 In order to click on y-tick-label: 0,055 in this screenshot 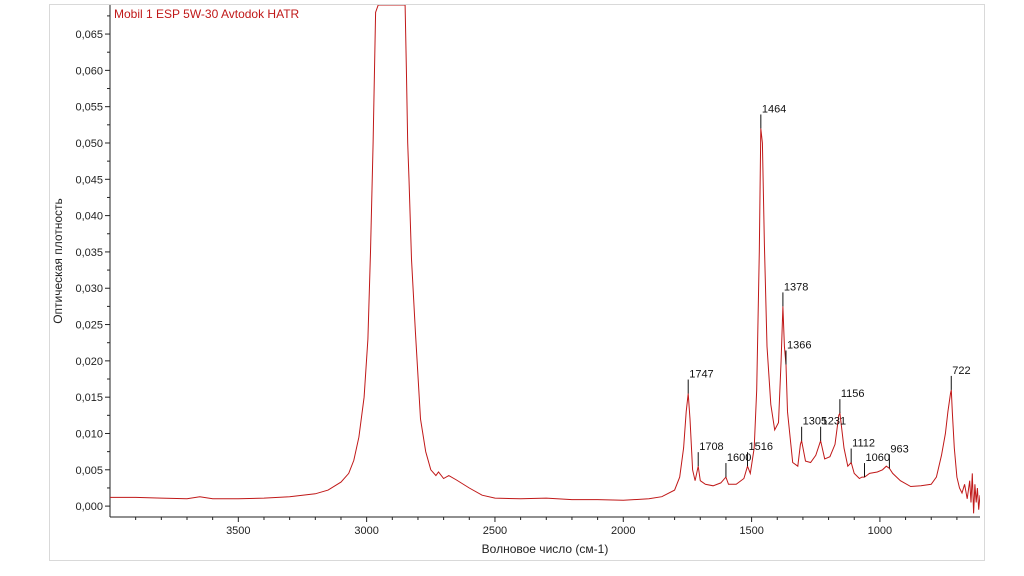, I will do `click(89, 108)`.